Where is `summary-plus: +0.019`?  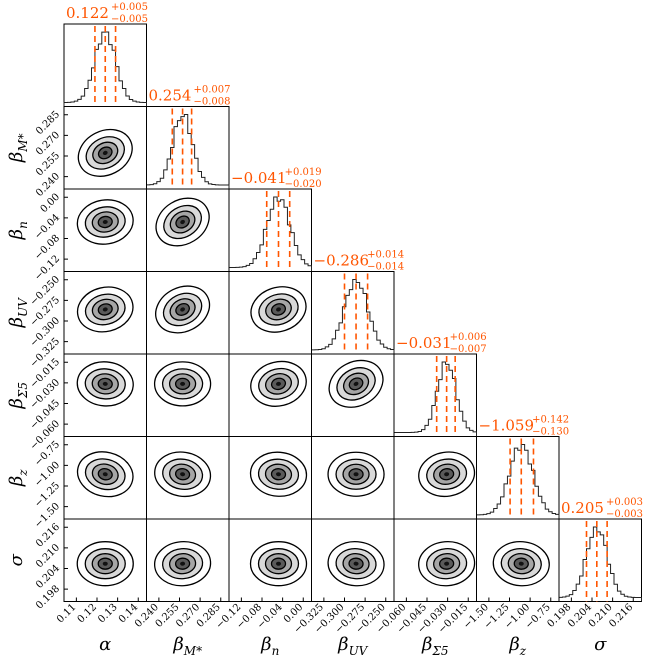
summary-plus: +0.019 is located at coordinates (303, 172).